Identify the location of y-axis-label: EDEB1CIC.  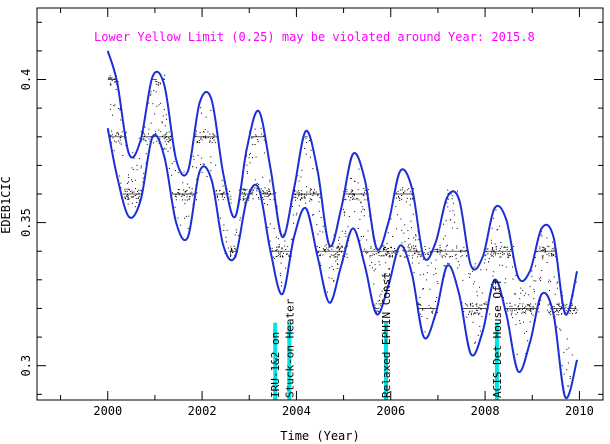
(6, 205).